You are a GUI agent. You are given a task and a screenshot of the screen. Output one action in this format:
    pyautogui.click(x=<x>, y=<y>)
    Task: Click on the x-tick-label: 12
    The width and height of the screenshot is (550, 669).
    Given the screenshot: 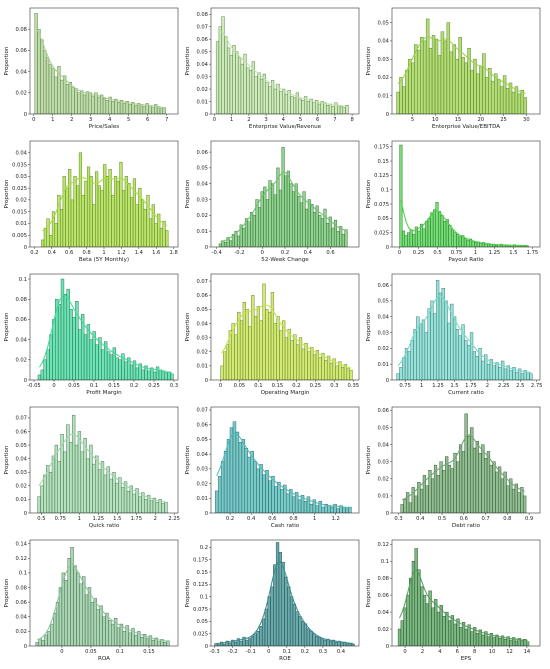 What is the action you would take?
    pyautogui.click(x=509, y=652)
    